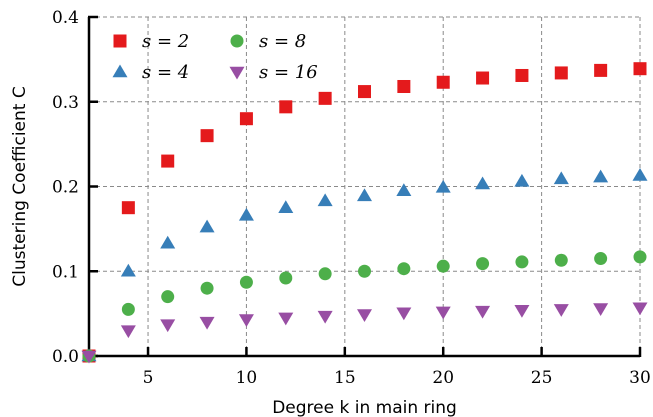 The height and width of the screenshot is (417, 653). Describe the element at coordinates (247, 378) in the screenshot. I see `x-tick-label: 10` at that location.